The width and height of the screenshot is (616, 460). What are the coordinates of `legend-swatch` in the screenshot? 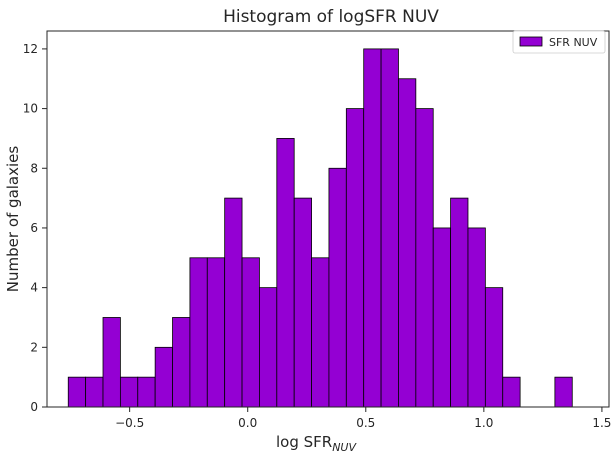 It's located at (531, 41).